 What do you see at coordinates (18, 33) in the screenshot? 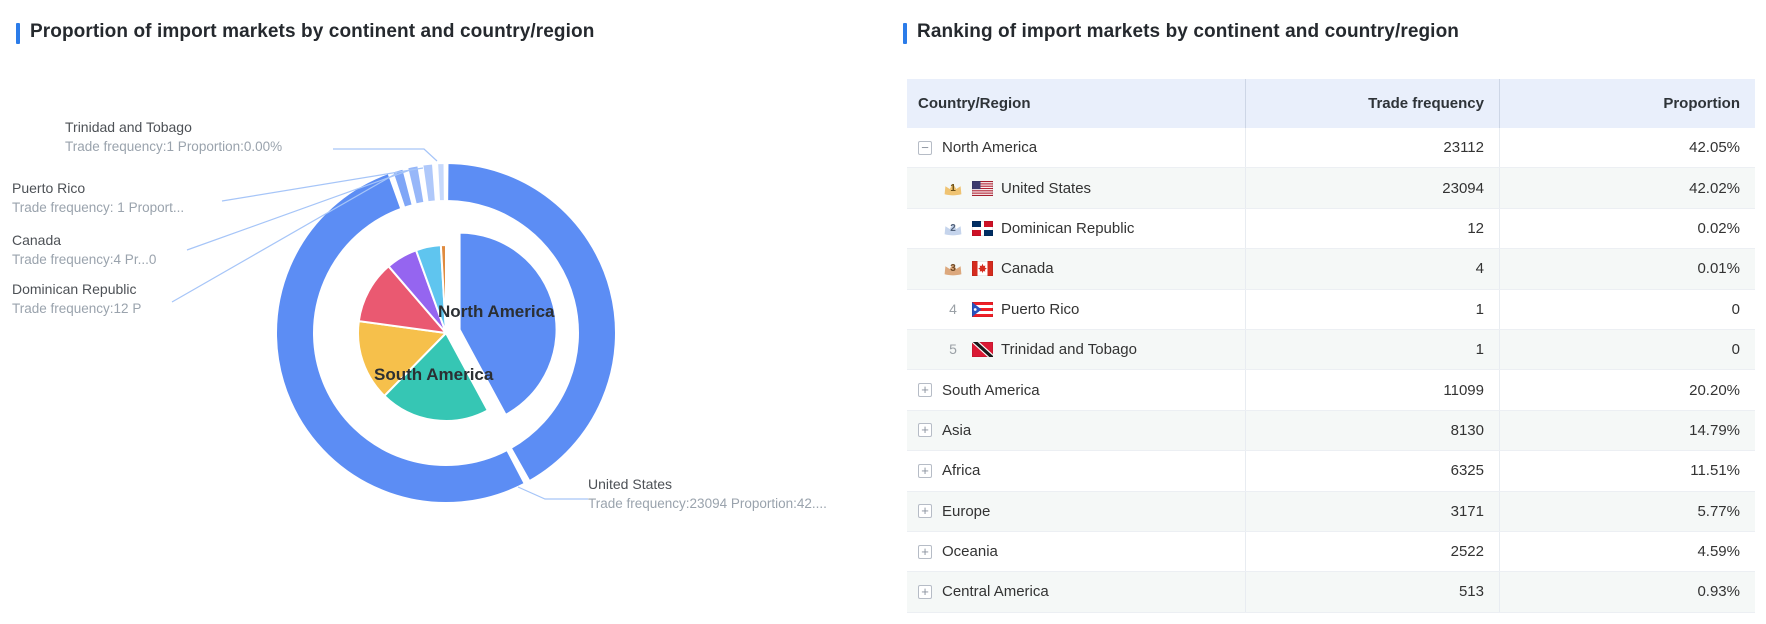
I see `left-title-accent-bar` at bounding box center [18, 33].